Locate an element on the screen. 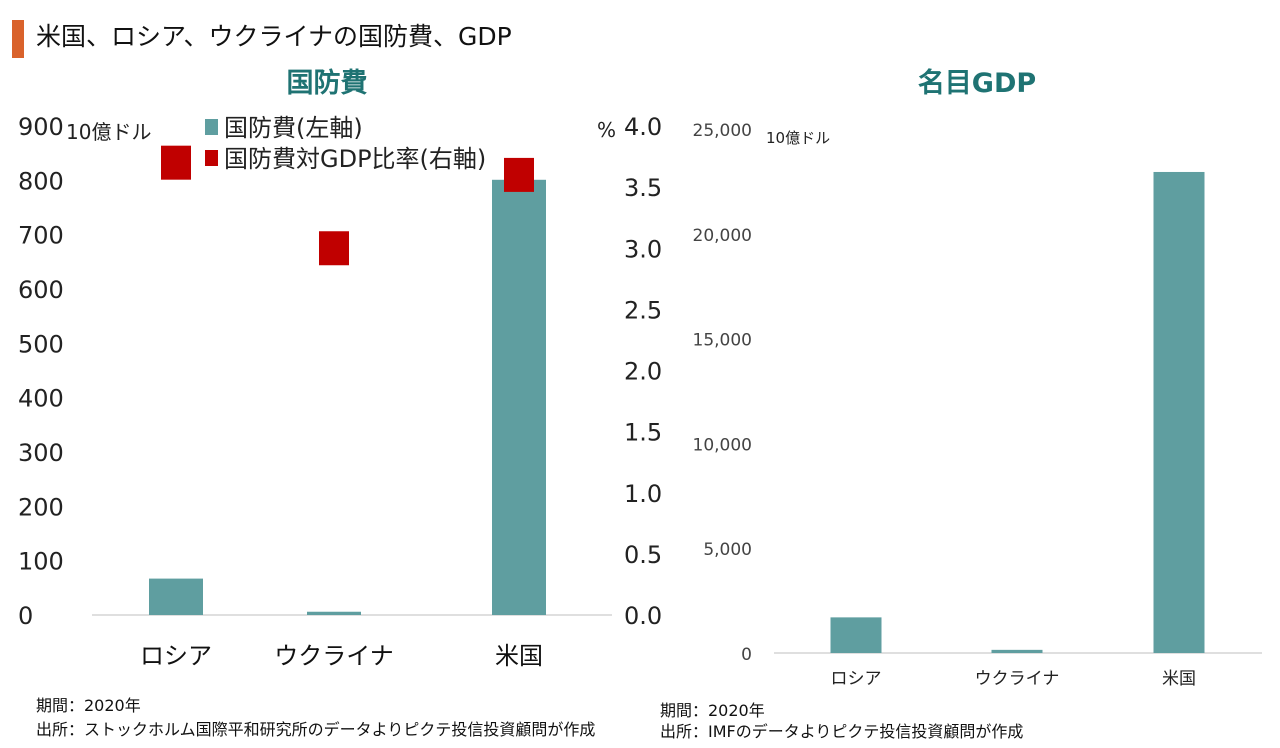 The height and width of the screenshot is (748, 1280). right-axis-unit-label: % is located at coordinates (606, 130).